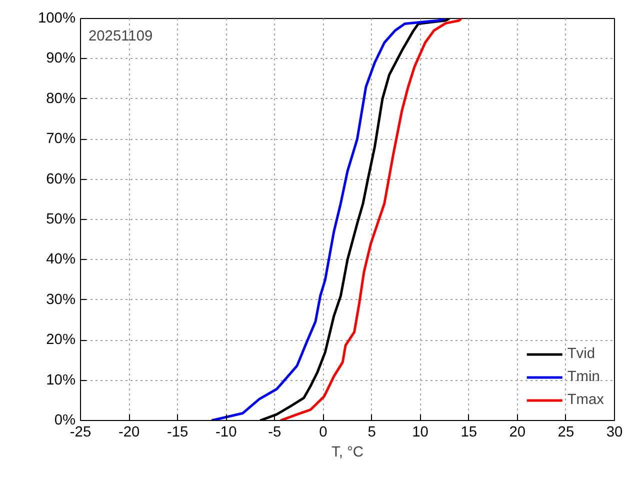 The height and width of the screenshot is (480, 640). I want to click on x-tick-label: -15, so click(177, 432).